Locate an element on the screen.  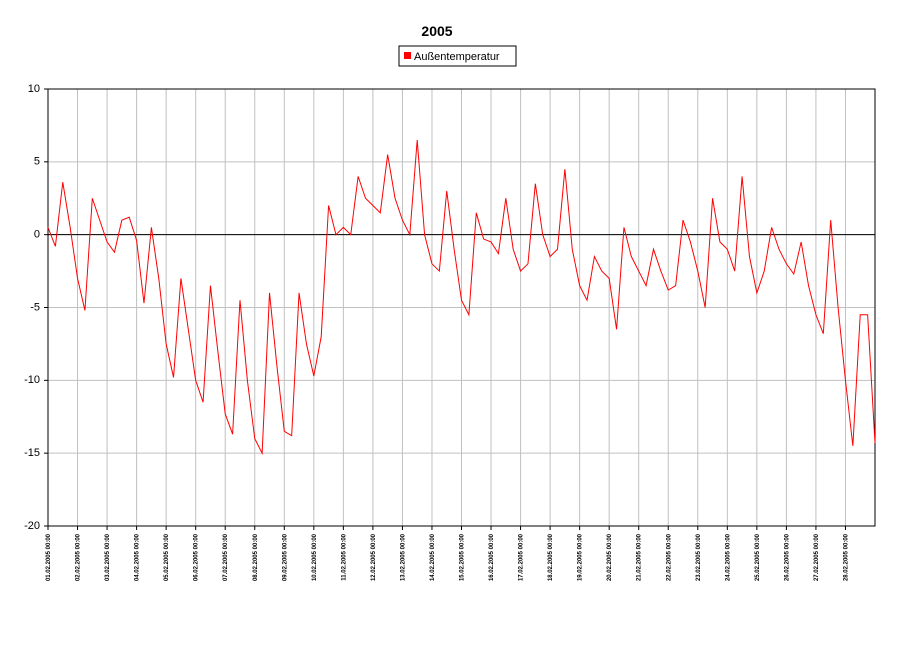
x-tick-label: 17.02.2005 00:00 is located at coordinates (522, 557).